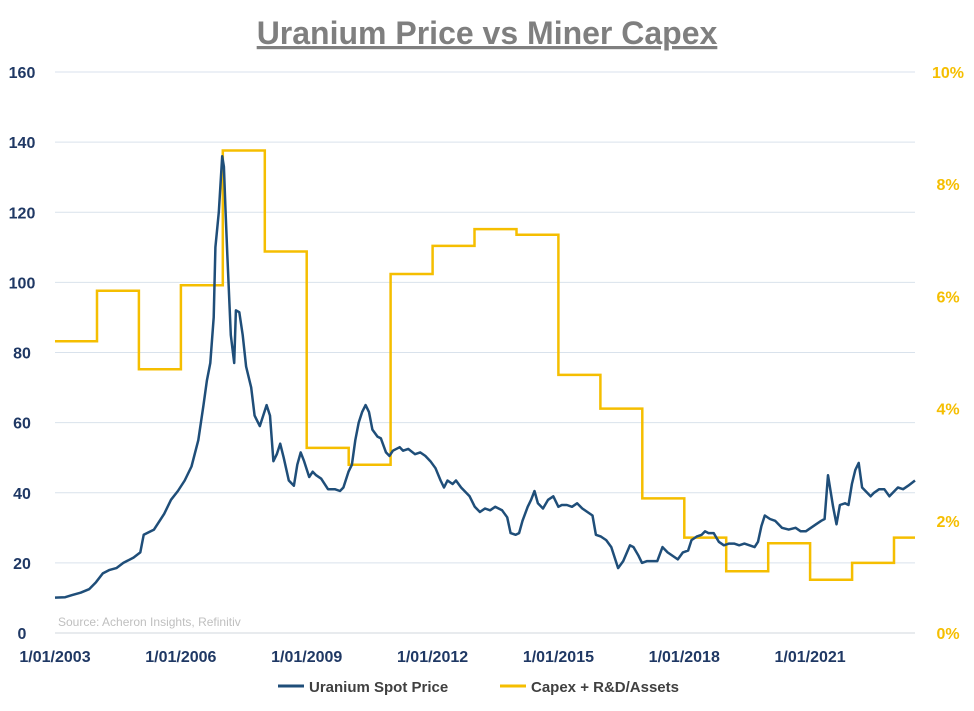  What do you see at coordinates (487, 33) in the screenshot?
I see `chart-title: Uranium Price vs Miner Capex` at bounding box center [487, 33].